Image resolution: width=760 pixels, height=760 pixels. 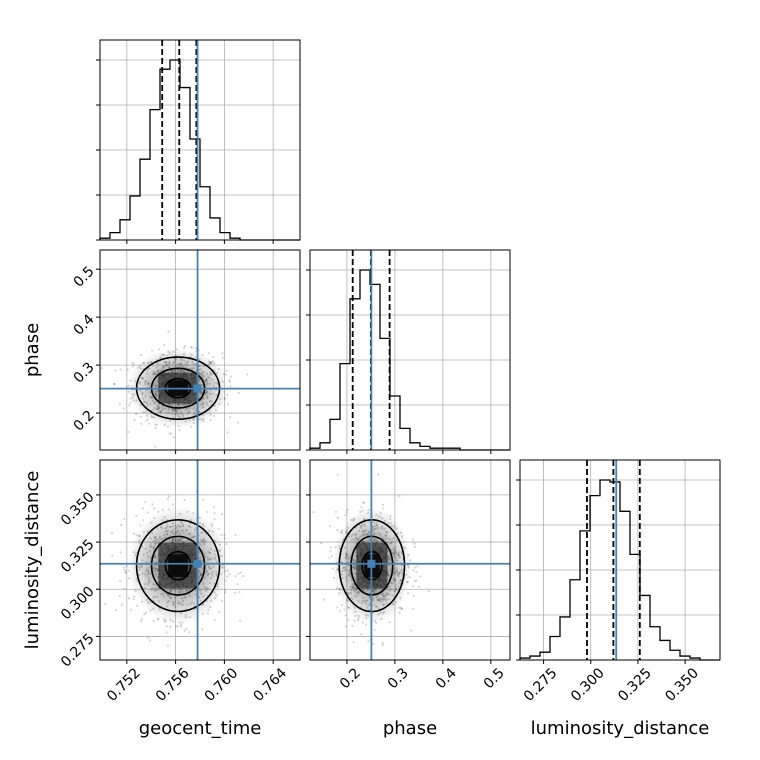 I want to click on y-tick-label: 0.275, so click(x=78, y=651).